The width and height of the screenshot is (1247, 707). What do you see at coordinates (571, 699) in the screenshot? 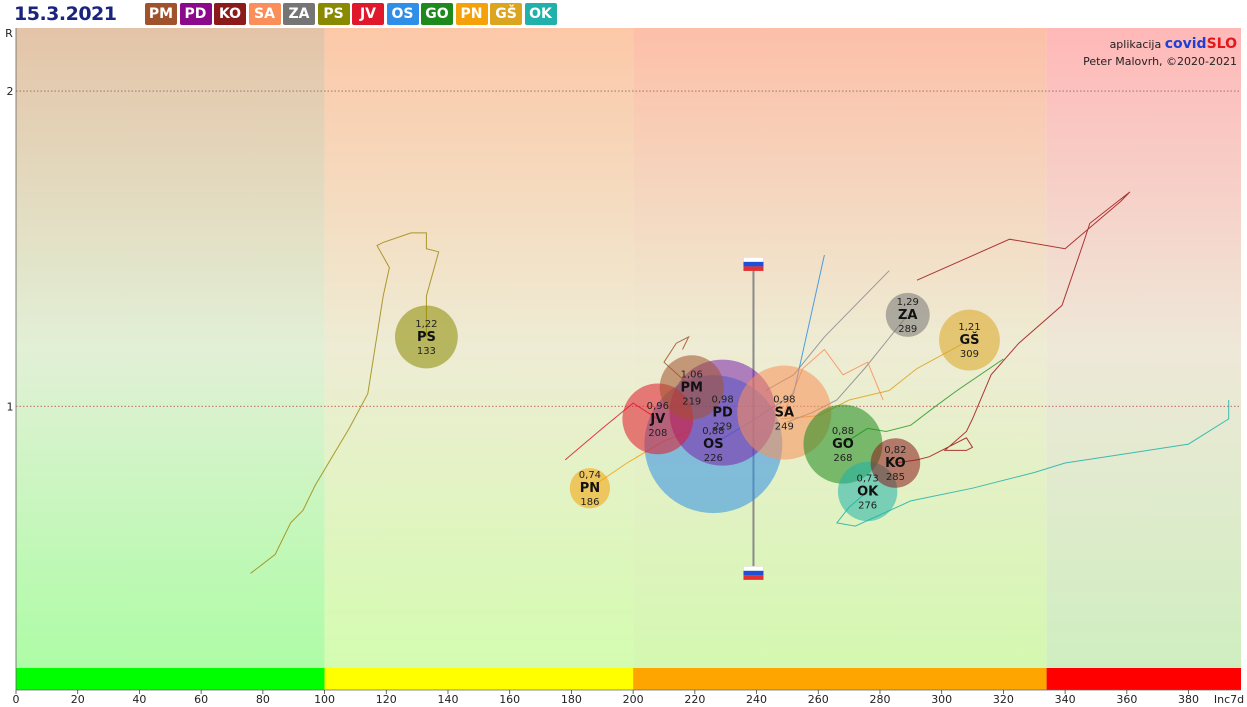
I see `x-tick-label: 180` at bounding box center [571, 699].